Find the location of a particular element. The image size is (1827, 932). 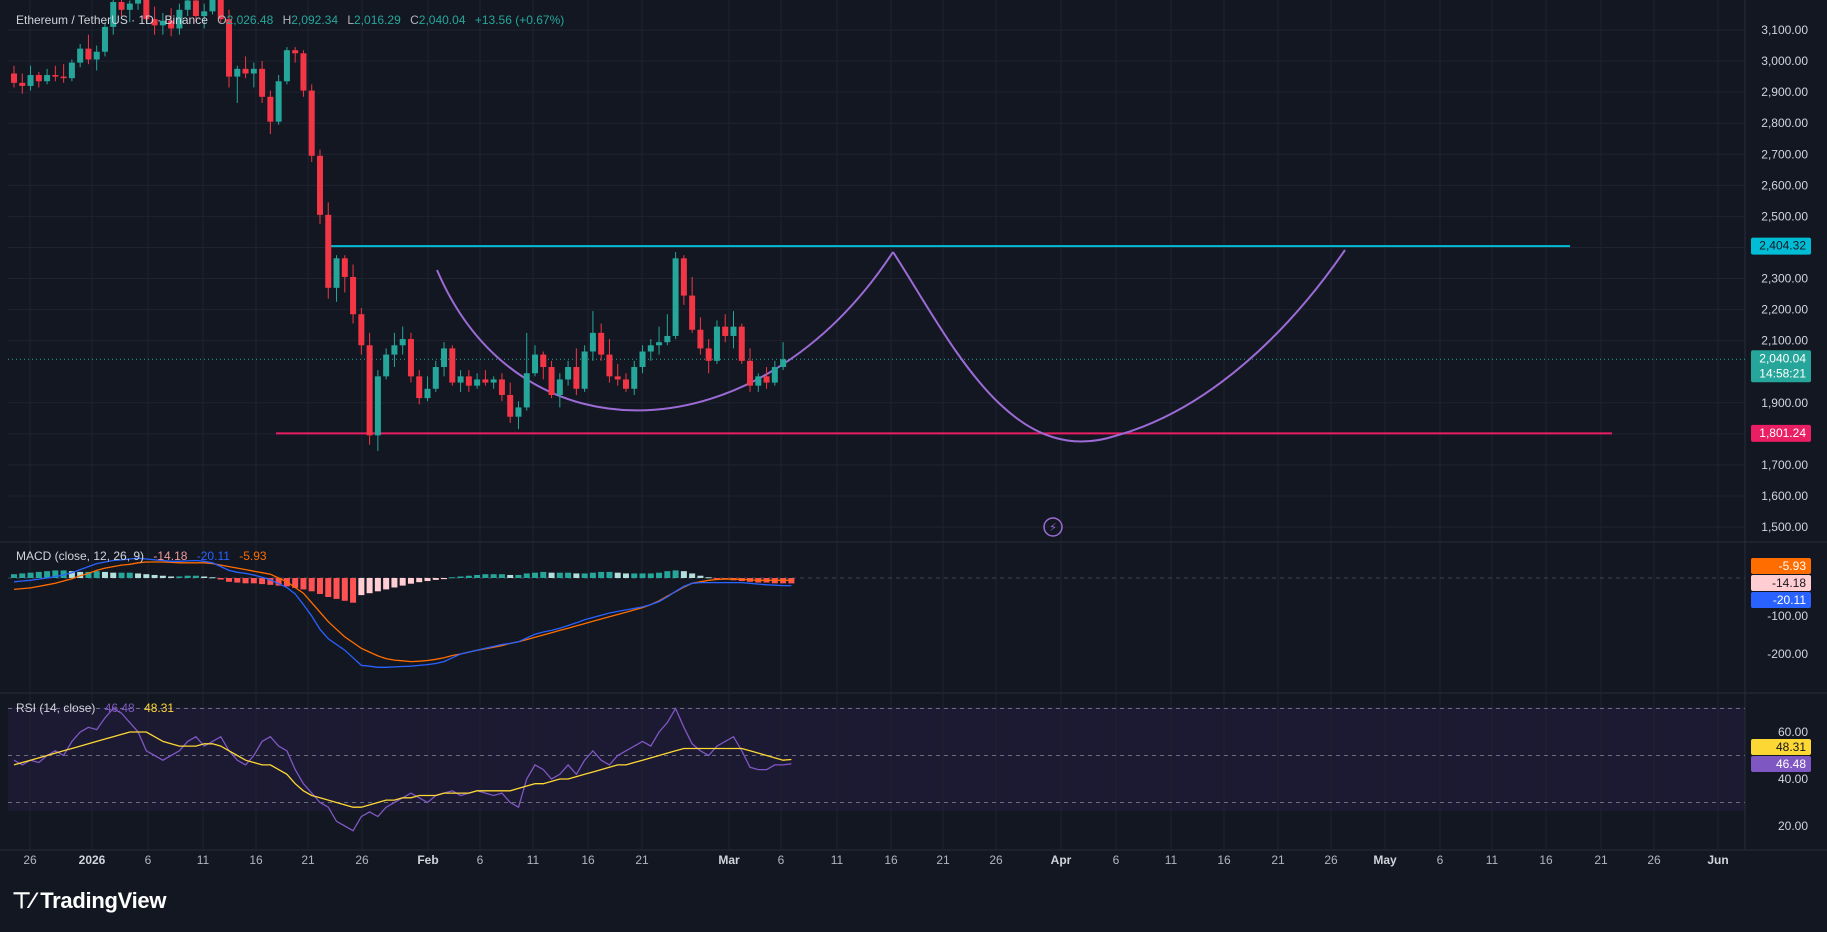

y-tick-label: 3,100.00 is located at coordinates (1784, 30).